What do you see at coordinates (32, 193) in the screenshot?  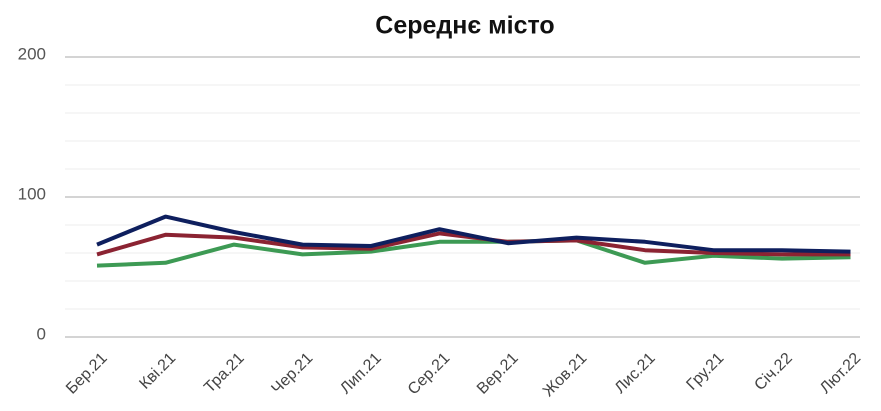 I see `y-tick-label: 100` at bounding box center [32, 193].